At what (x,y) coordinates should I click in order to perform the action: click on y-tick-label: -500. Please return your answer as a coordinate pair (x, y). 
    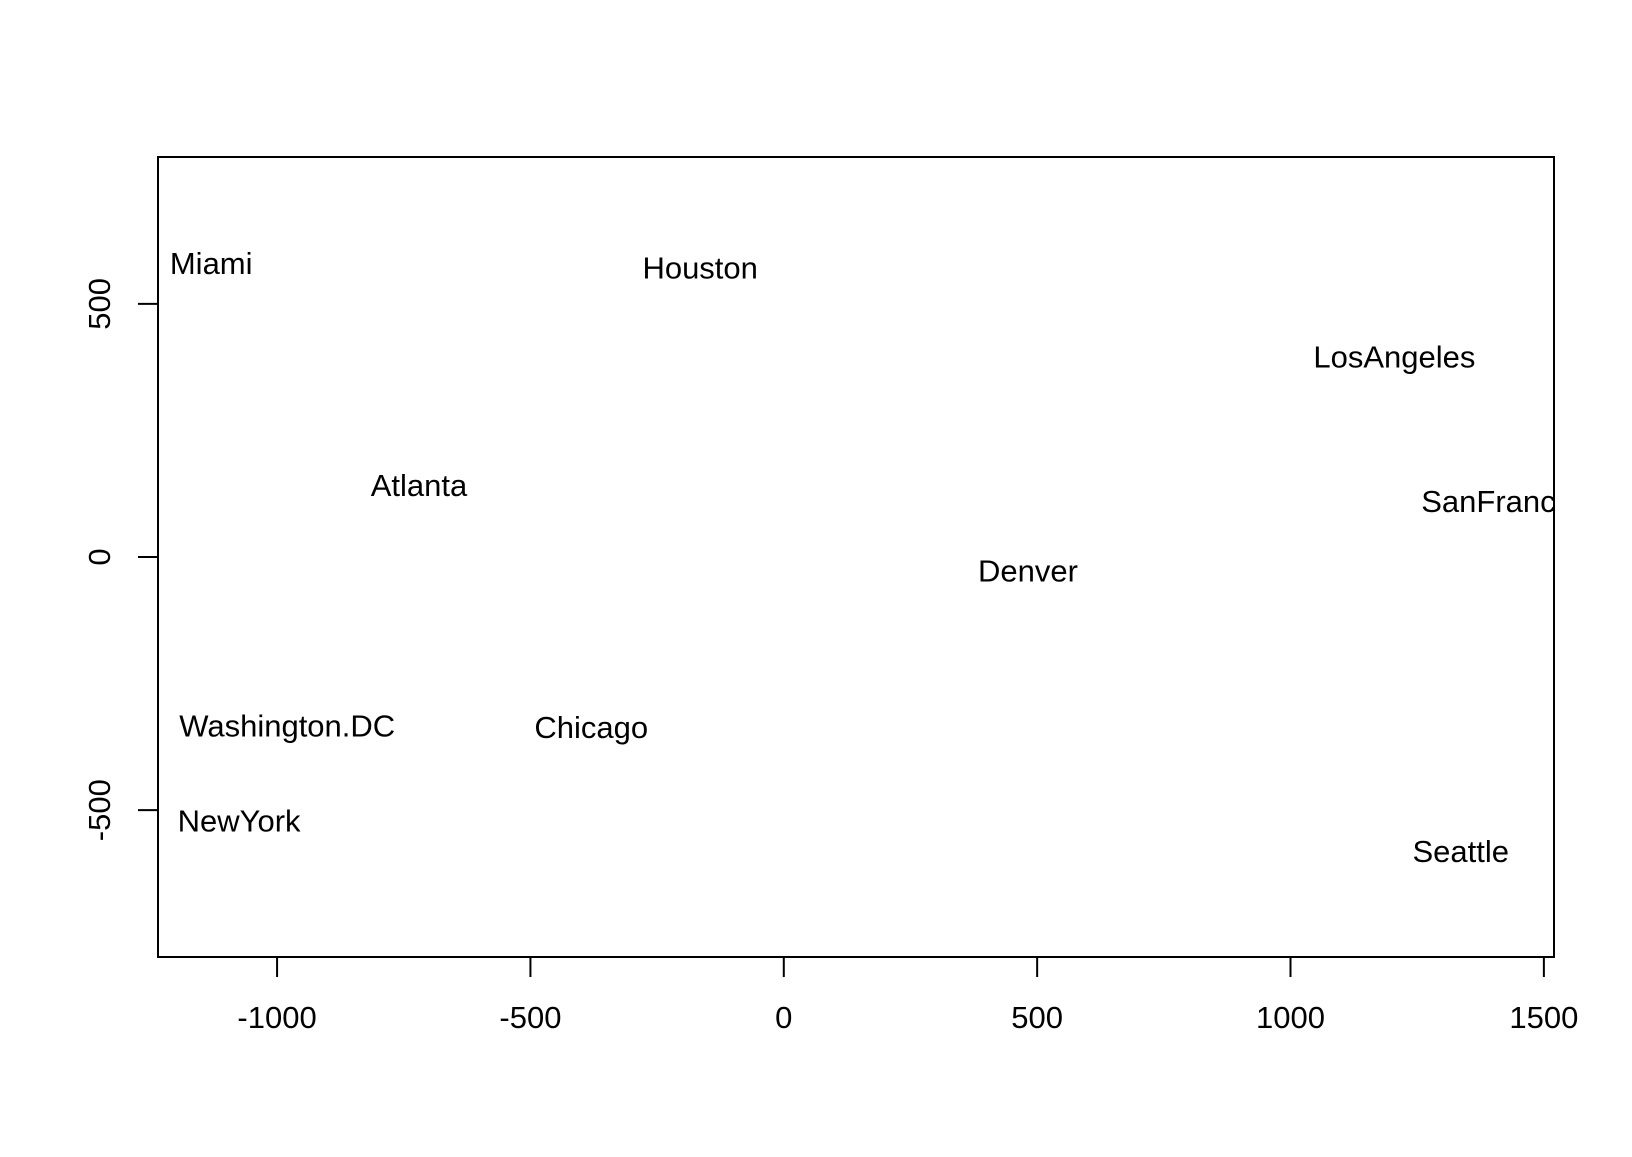
    Looking at the image, I should click on (99, 810).